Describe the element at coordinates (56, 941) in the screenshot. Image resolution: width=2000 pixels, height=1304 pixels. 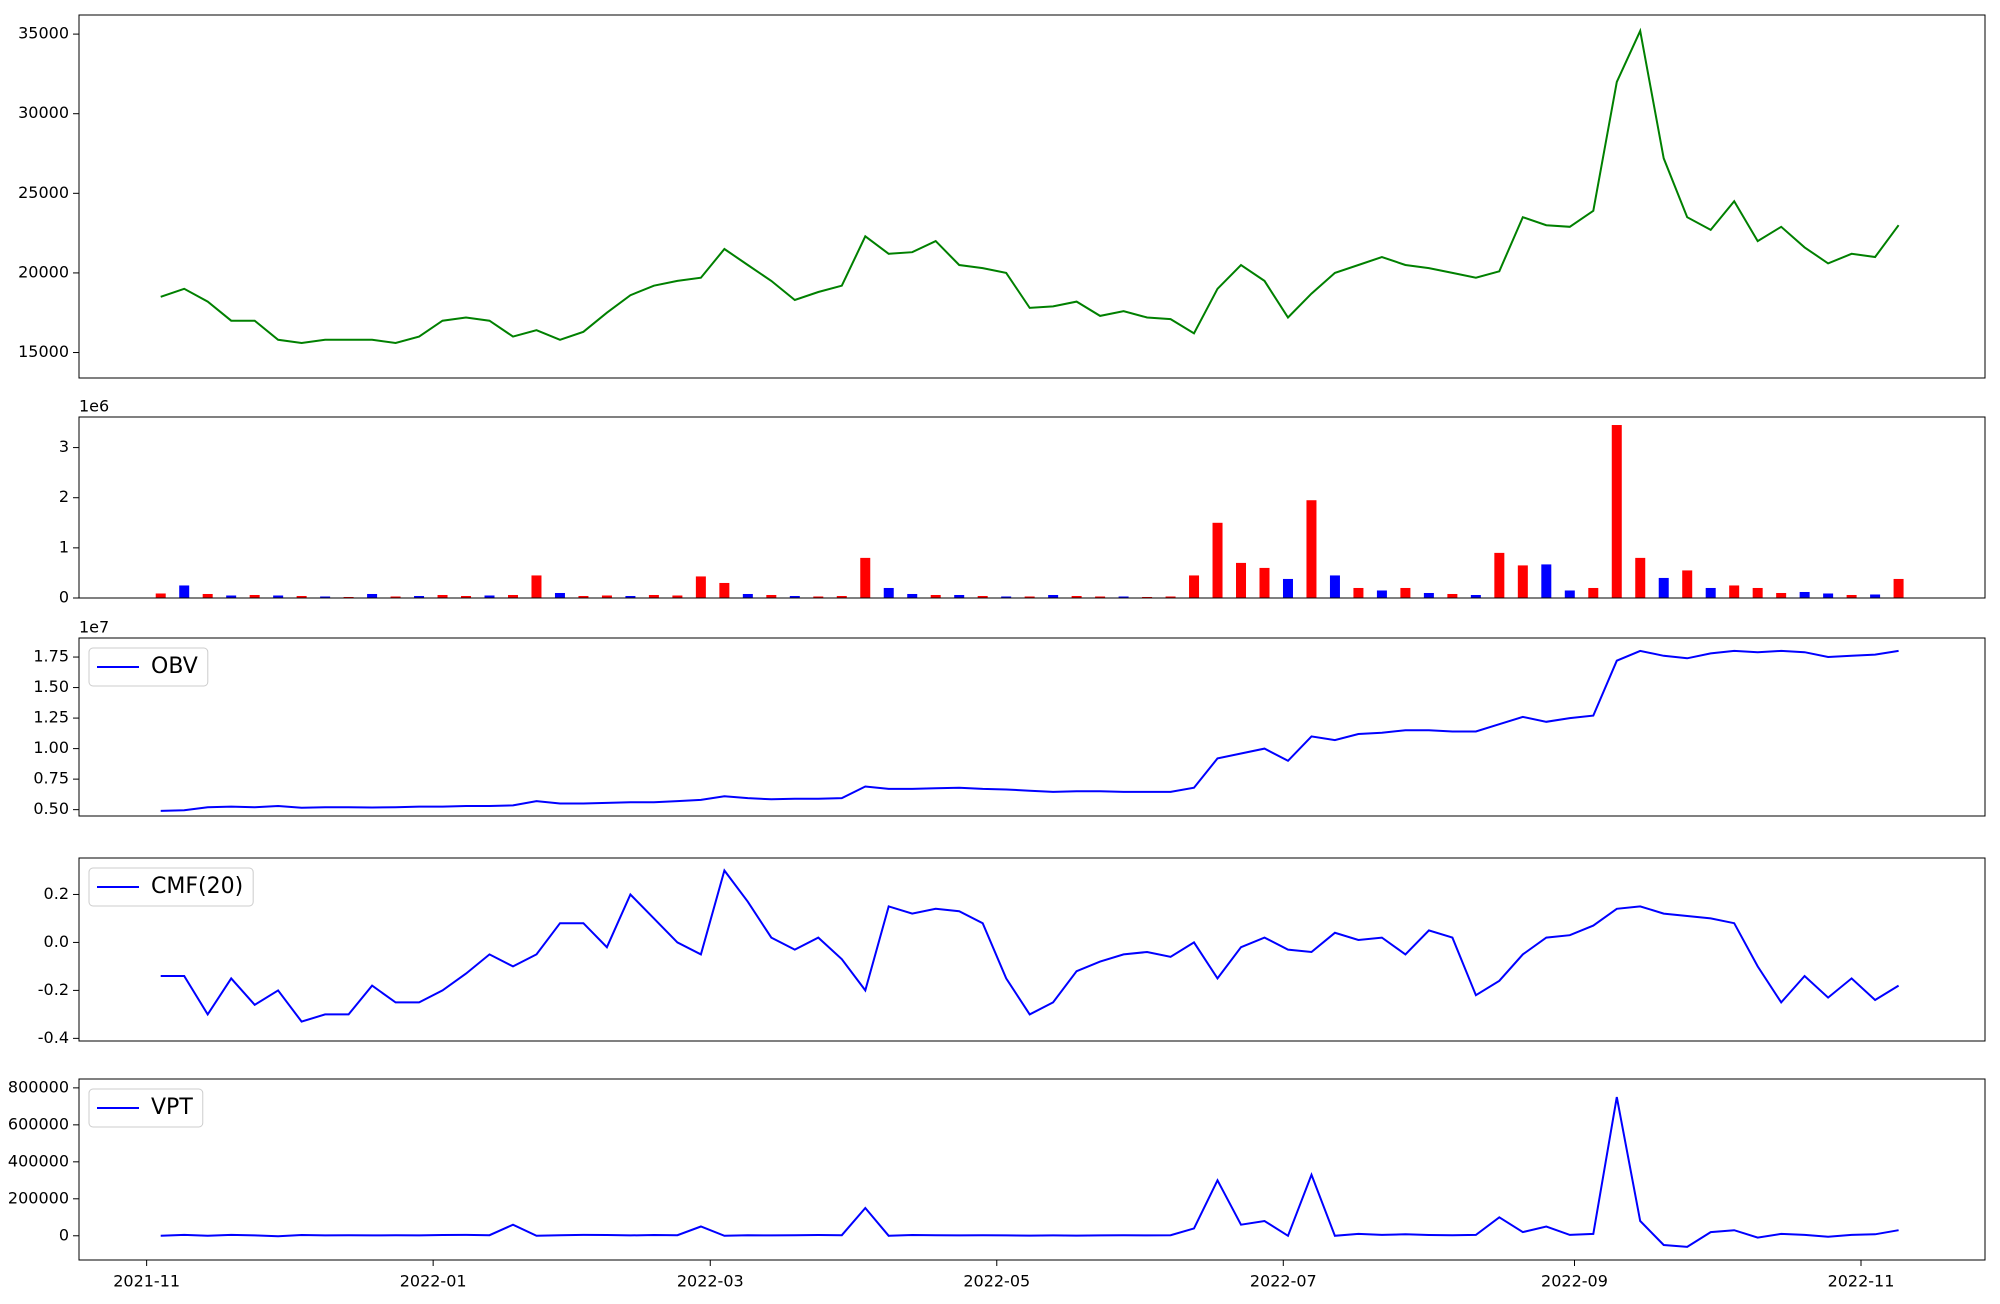
I see `y-tick-label: 0.0` at that location.